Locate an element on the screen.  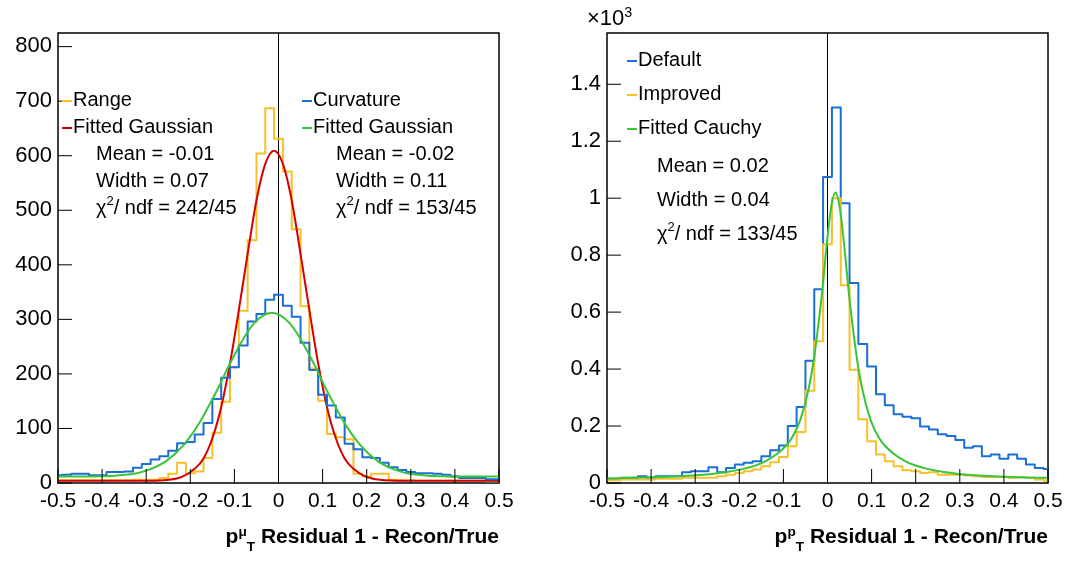
x-axis-title: p$^{p}$$_{T}$ Residual 1 - Recon/True is located at coordinates (911, 538).